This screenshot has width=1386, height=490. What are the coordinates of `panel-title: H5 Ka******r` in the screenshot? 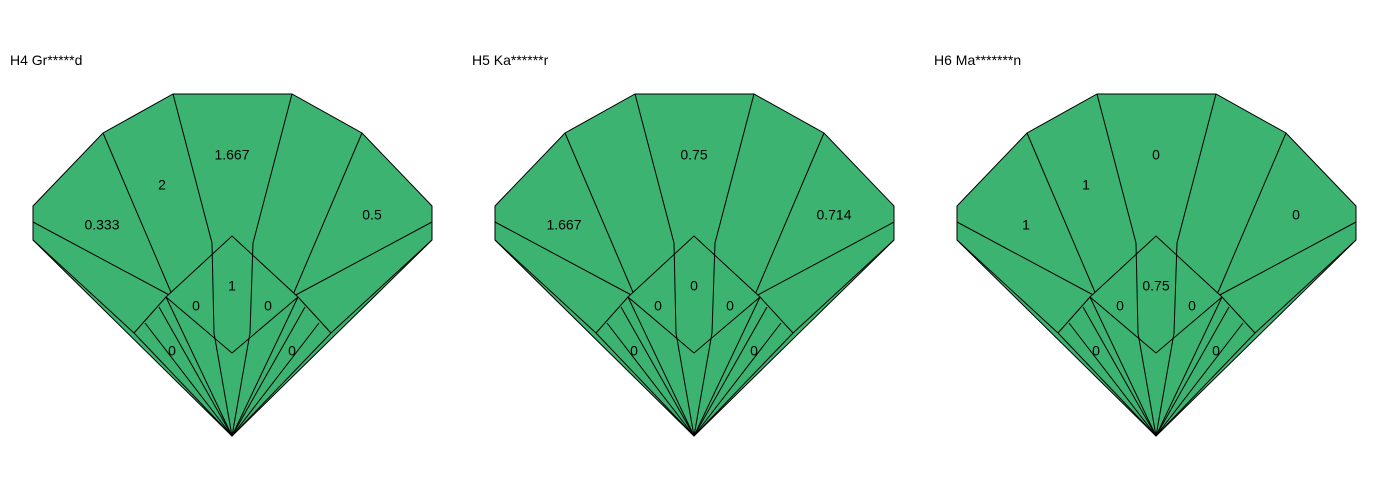 It's located at (510, 60).